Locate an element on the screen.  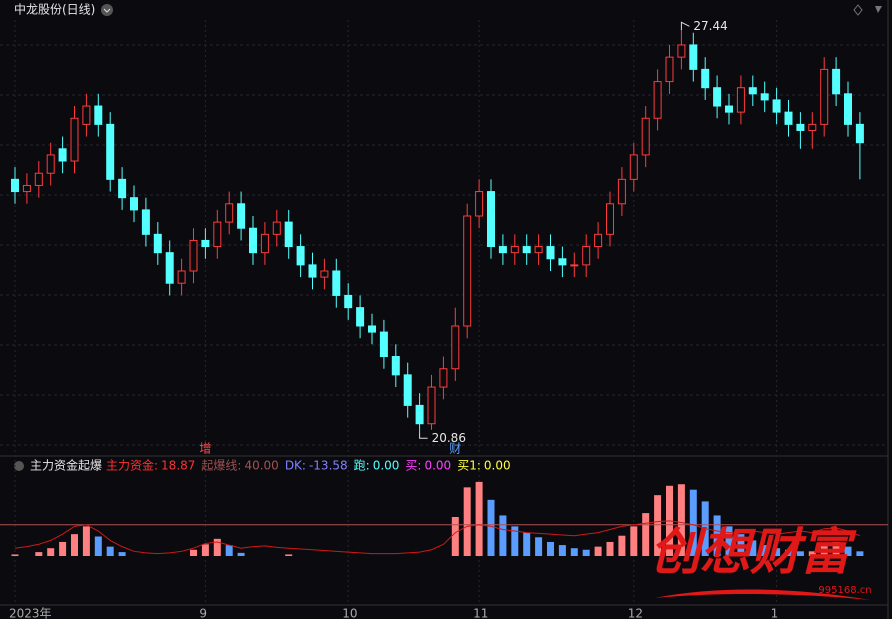
indicator-title: 主力资金起爆 is located at coordinates (66, 465).